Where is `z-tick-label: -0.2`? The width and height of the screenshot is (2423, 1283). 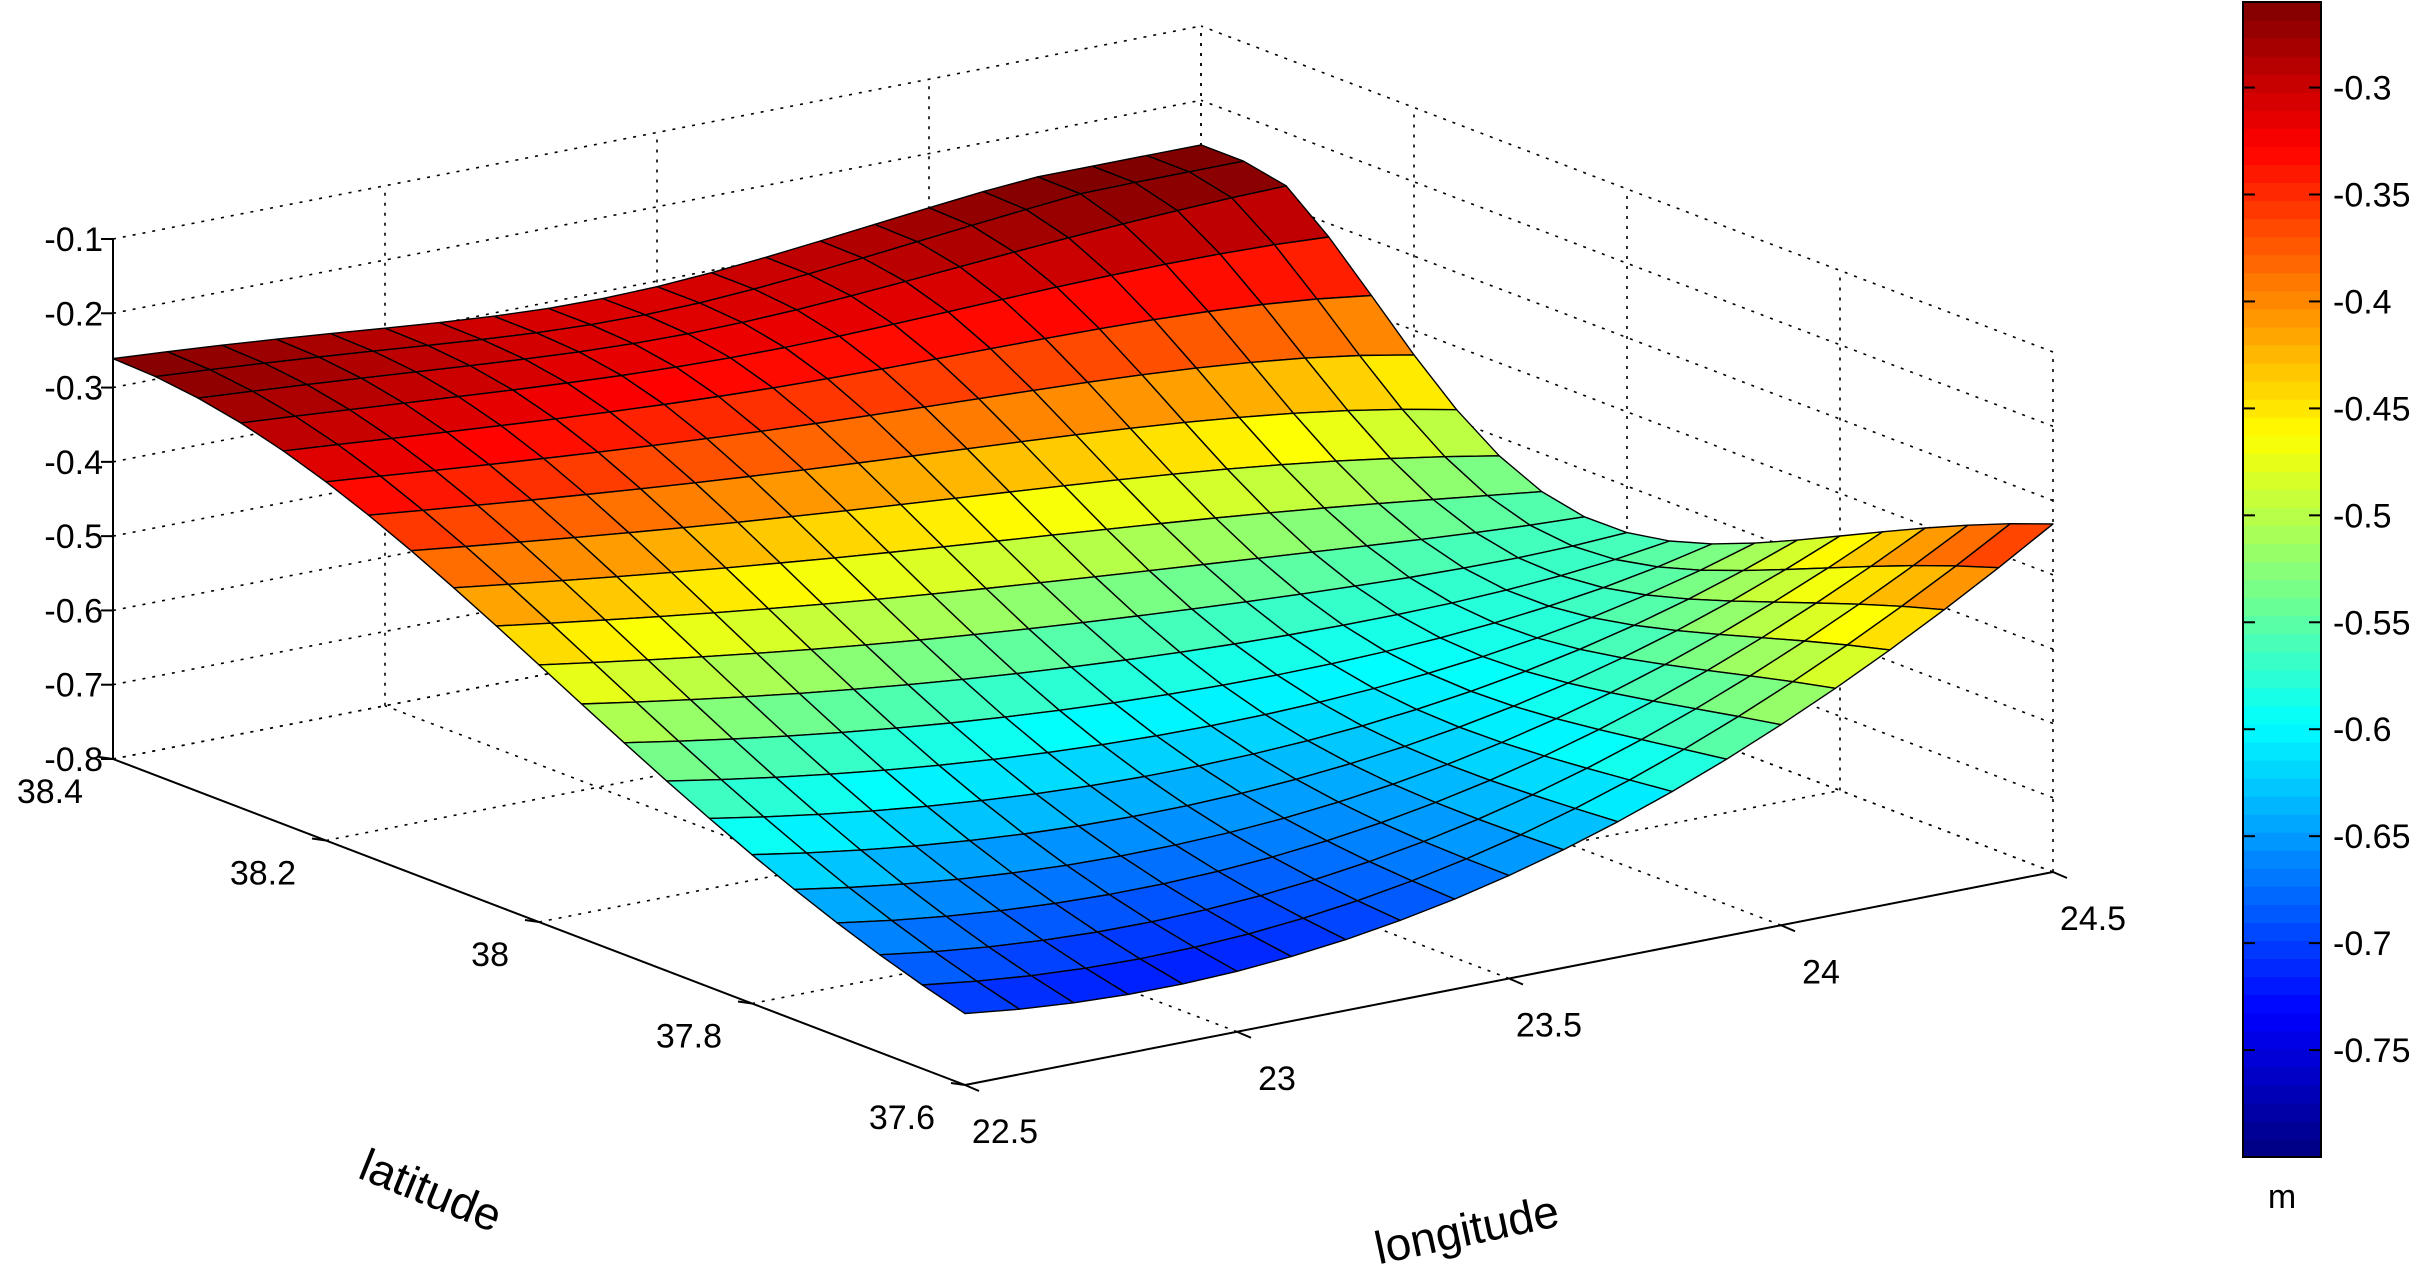
z-tick-label: -0.2 is located at coordinates (73, 314).